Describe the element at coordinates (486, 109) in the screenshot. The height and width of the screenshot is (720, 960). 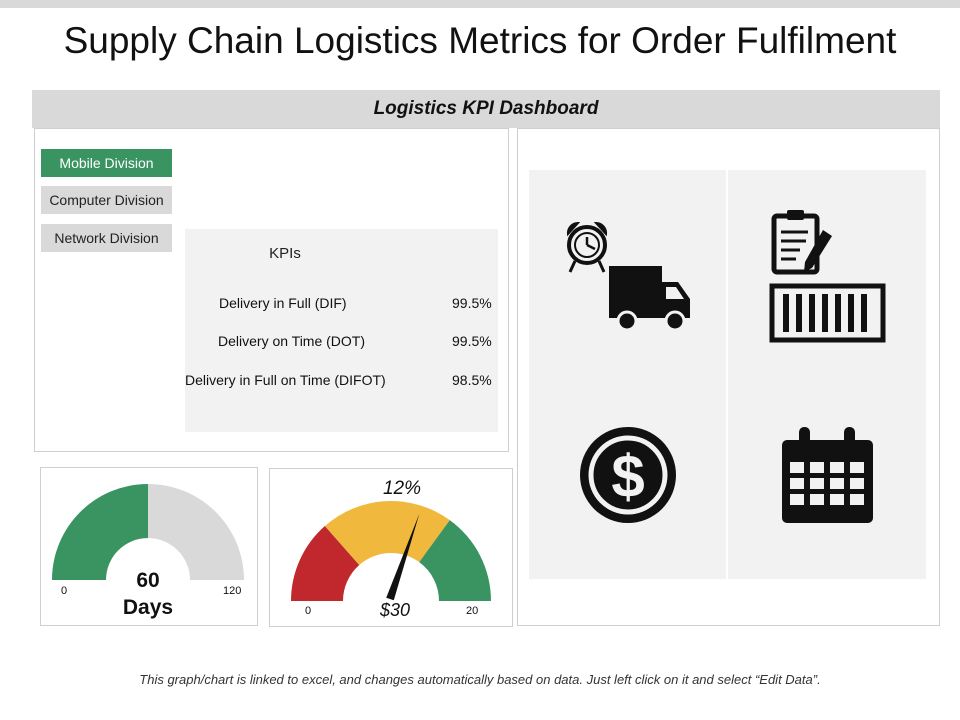
I see `dashboard-header: Logistics KPI Dashboard` at that location.